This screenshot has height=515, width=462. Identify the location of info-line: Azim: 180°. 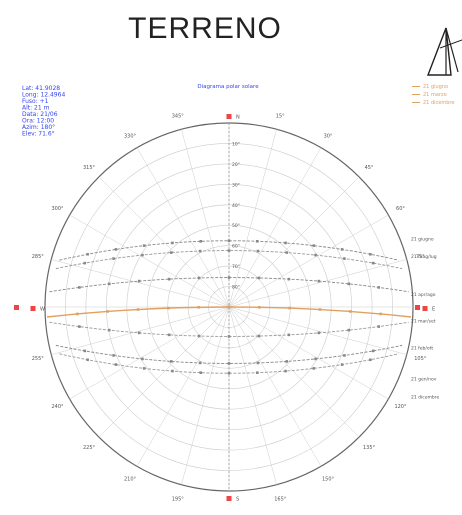
(38, 127).